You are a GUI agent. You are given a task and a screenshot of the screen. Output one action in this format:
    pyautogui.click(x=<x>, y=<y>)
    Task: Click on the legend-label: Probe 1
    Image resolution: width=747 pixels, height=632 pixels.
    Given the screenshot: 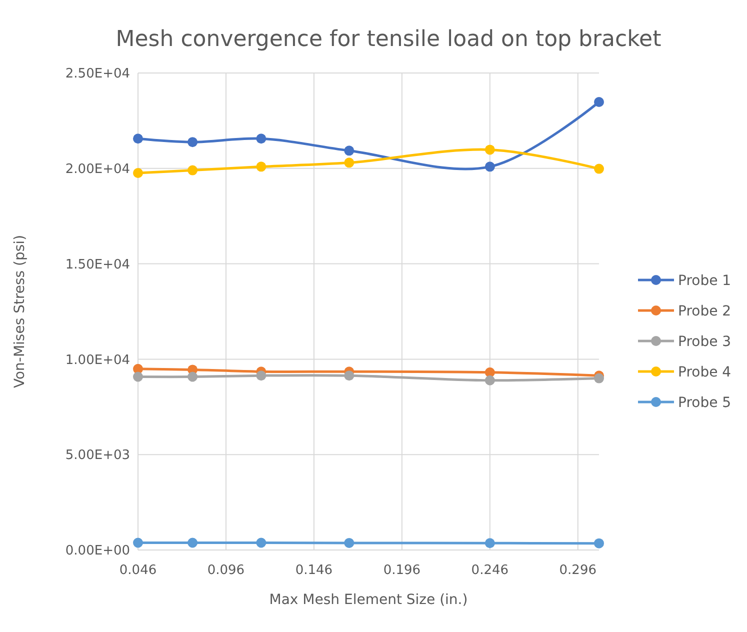 What is the action you would take?
    pyautogui.click(x=705, y=280)
    